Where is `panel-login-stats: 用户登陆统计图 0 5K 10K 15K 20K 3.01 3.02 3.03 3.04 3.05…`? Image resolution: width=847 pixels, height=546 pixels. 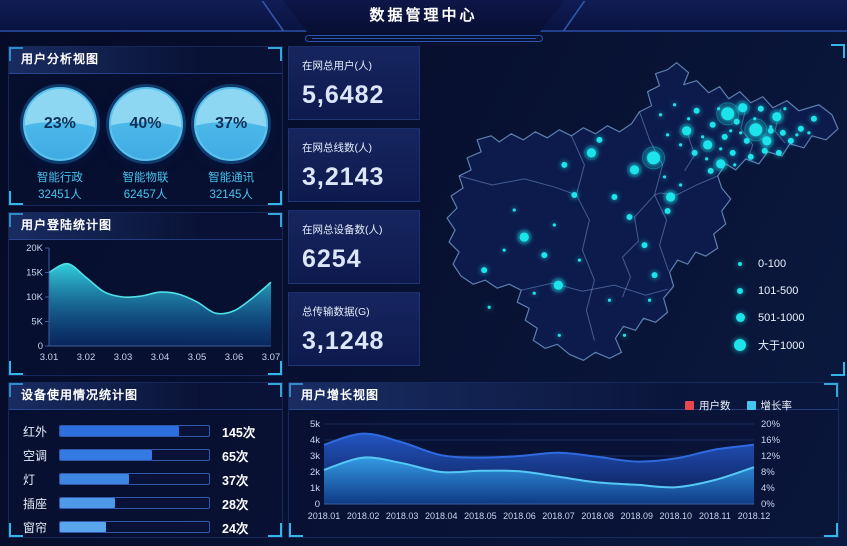 panel-login-stats: 用户登陆统计图 0 5K 10K 15K 20K 3.01 3.02 3.03 3.04 3.05… is located at coordinates (145, 294).